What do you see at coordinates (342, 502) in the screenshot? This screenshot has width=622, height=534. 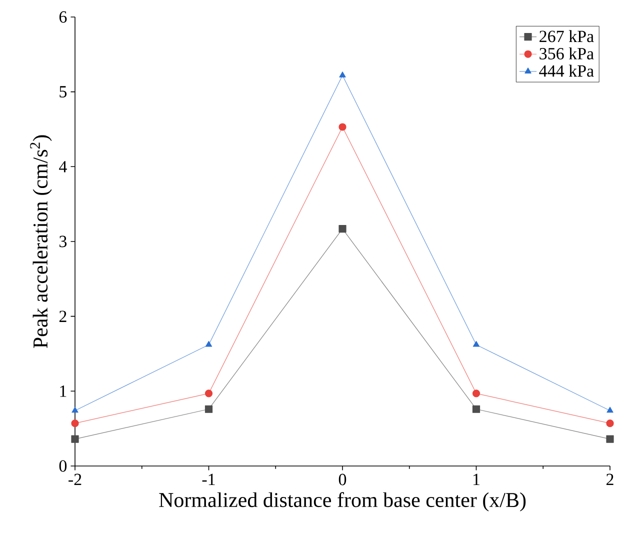 I see `x-axis-title: Normalized distance from base center (x/B)` at bounding box center [342, 502].